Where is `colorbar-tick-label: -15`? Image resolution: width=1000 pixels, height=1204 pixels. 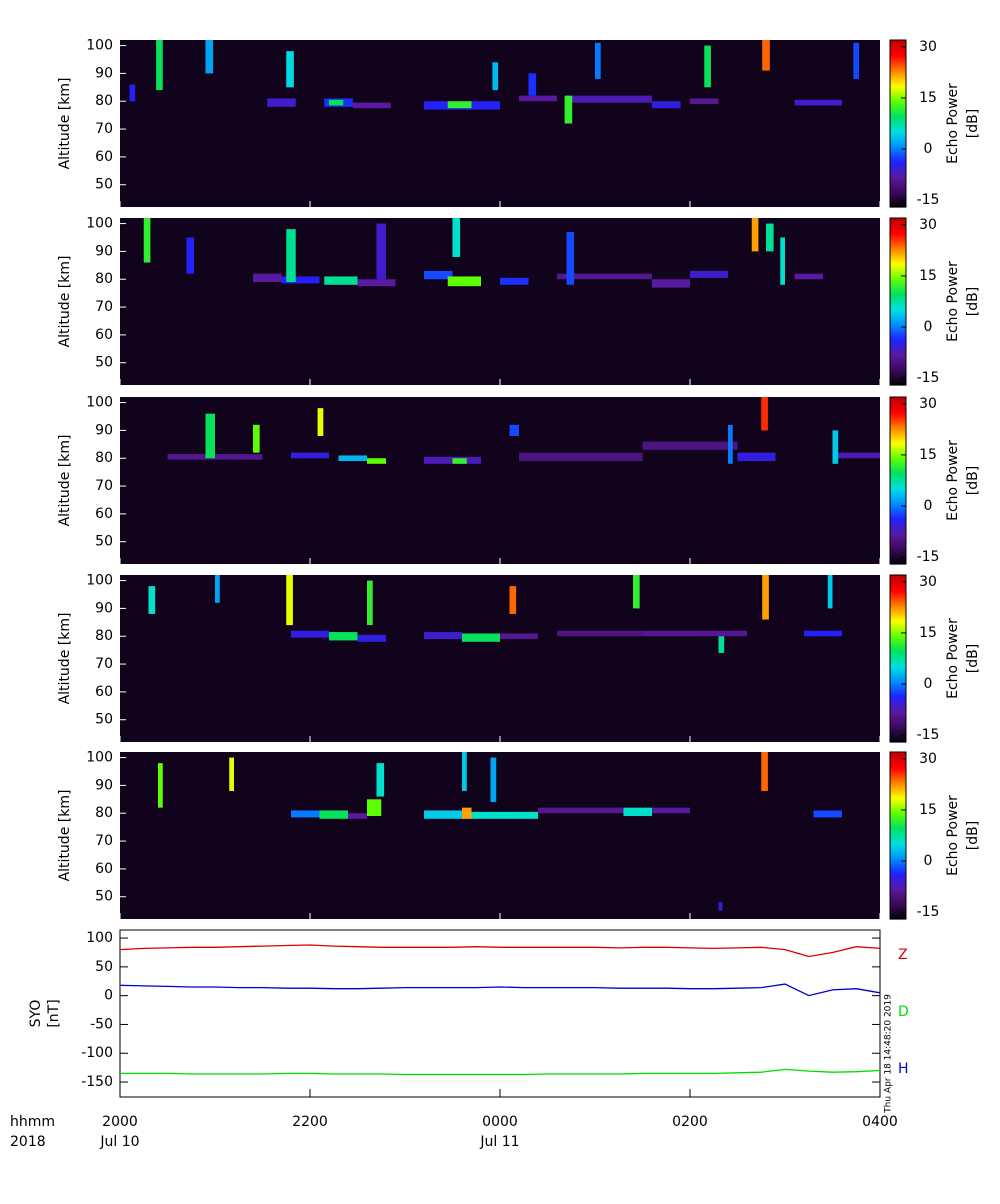
colorbar-tick-label: -15 is located at coordinates (928, 912).